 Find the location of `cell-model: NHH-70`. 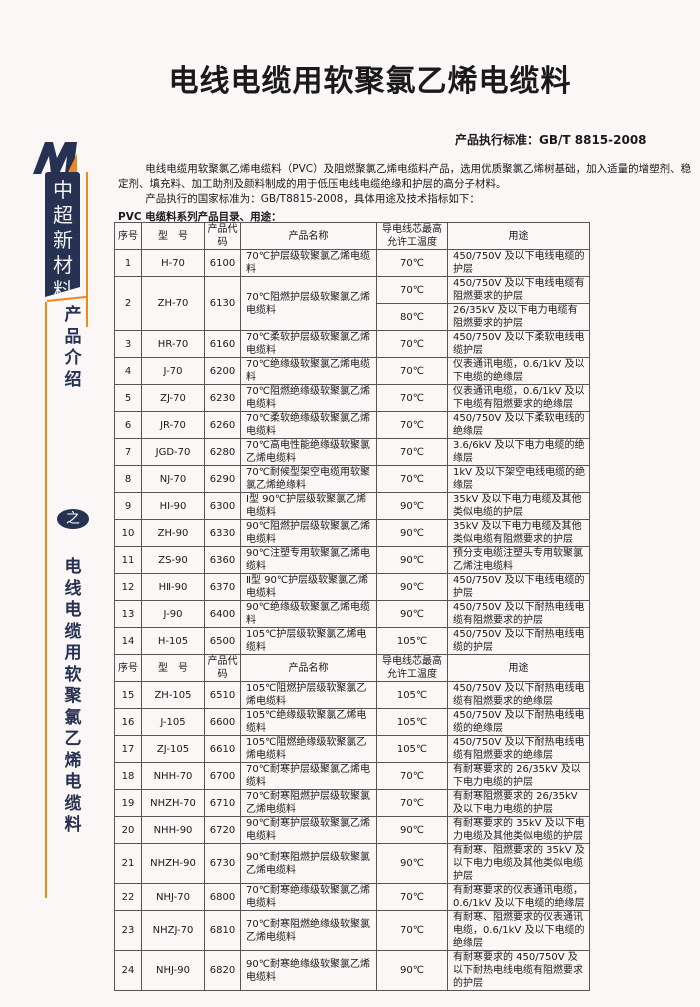

cell-model: NHH-70 is located at coordinates (173, 776).